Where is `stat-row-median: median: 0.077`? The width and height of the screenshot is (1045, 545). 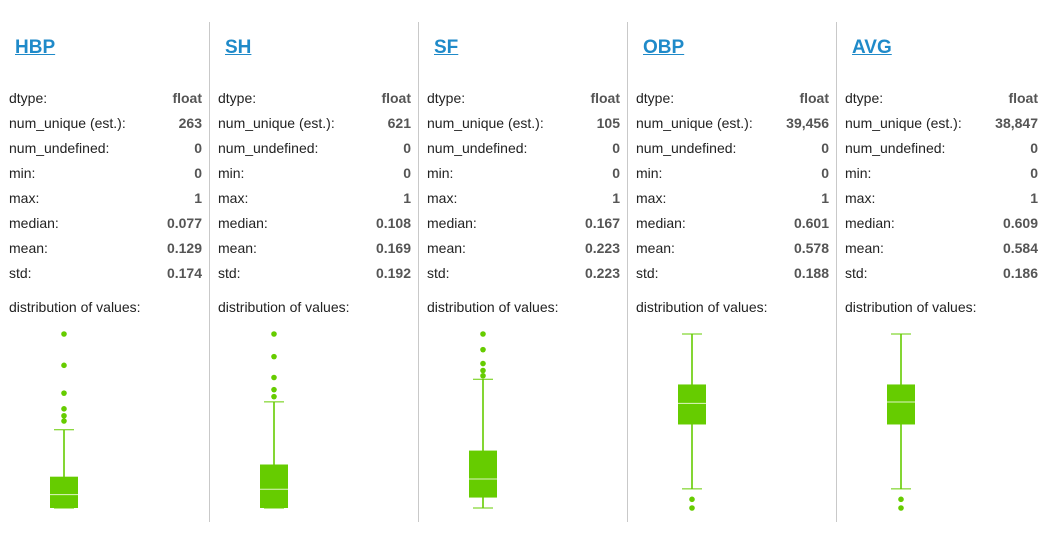
stat-row-median: median: 0.077 is located at coordinates (105, 223).